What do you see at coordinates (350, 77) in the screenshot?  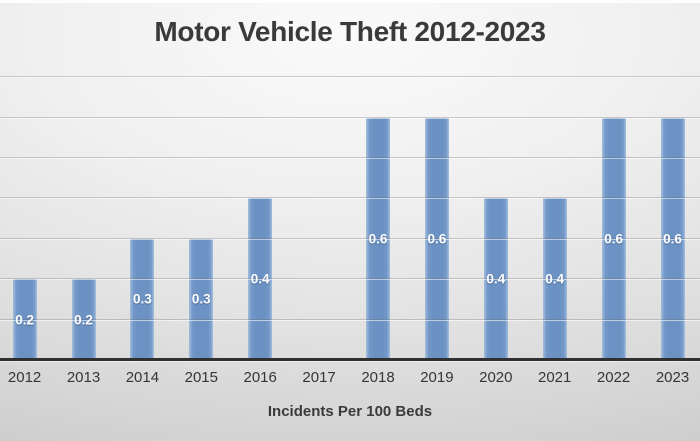 I see `gridline-0.7` at bounding box center [350, 77].